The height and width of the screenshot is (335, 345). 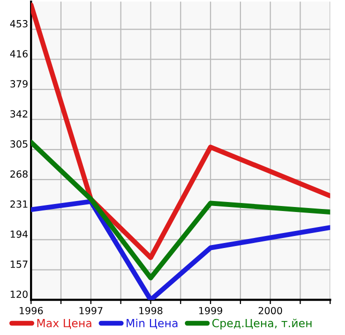 What do you see at coordinates (19, 174) in the screenshot?
I see `y-tick-label: 268` at bounding box center [19, 174].